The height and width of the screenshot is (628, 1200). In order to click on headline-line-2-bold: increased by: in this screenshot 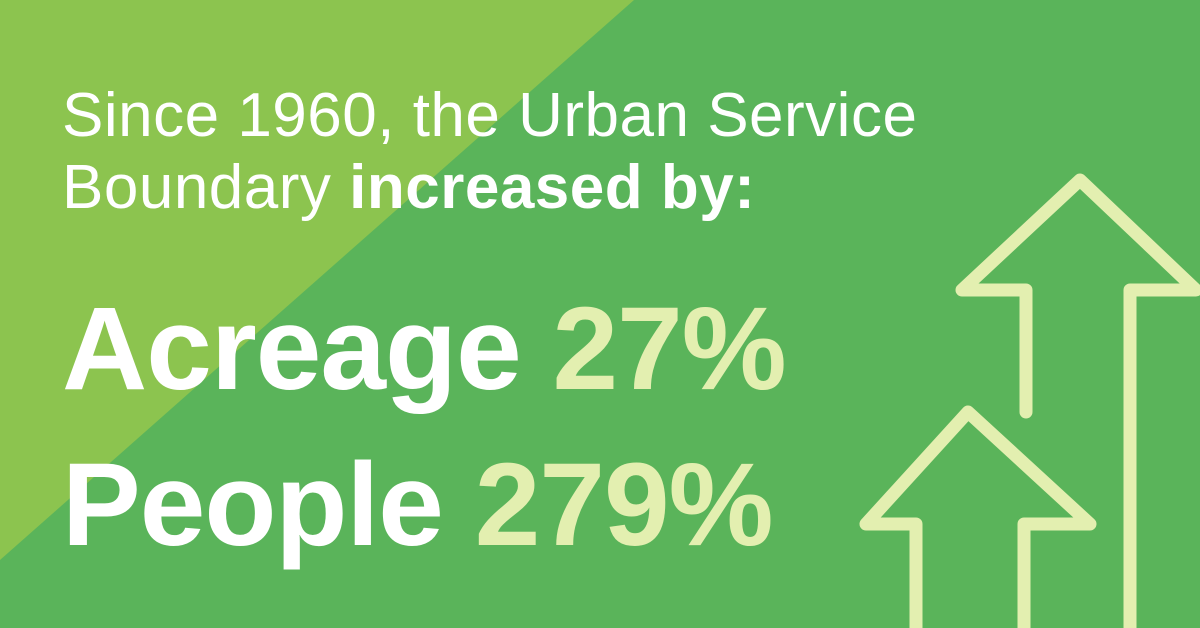, I will do `click(552, 187)`.